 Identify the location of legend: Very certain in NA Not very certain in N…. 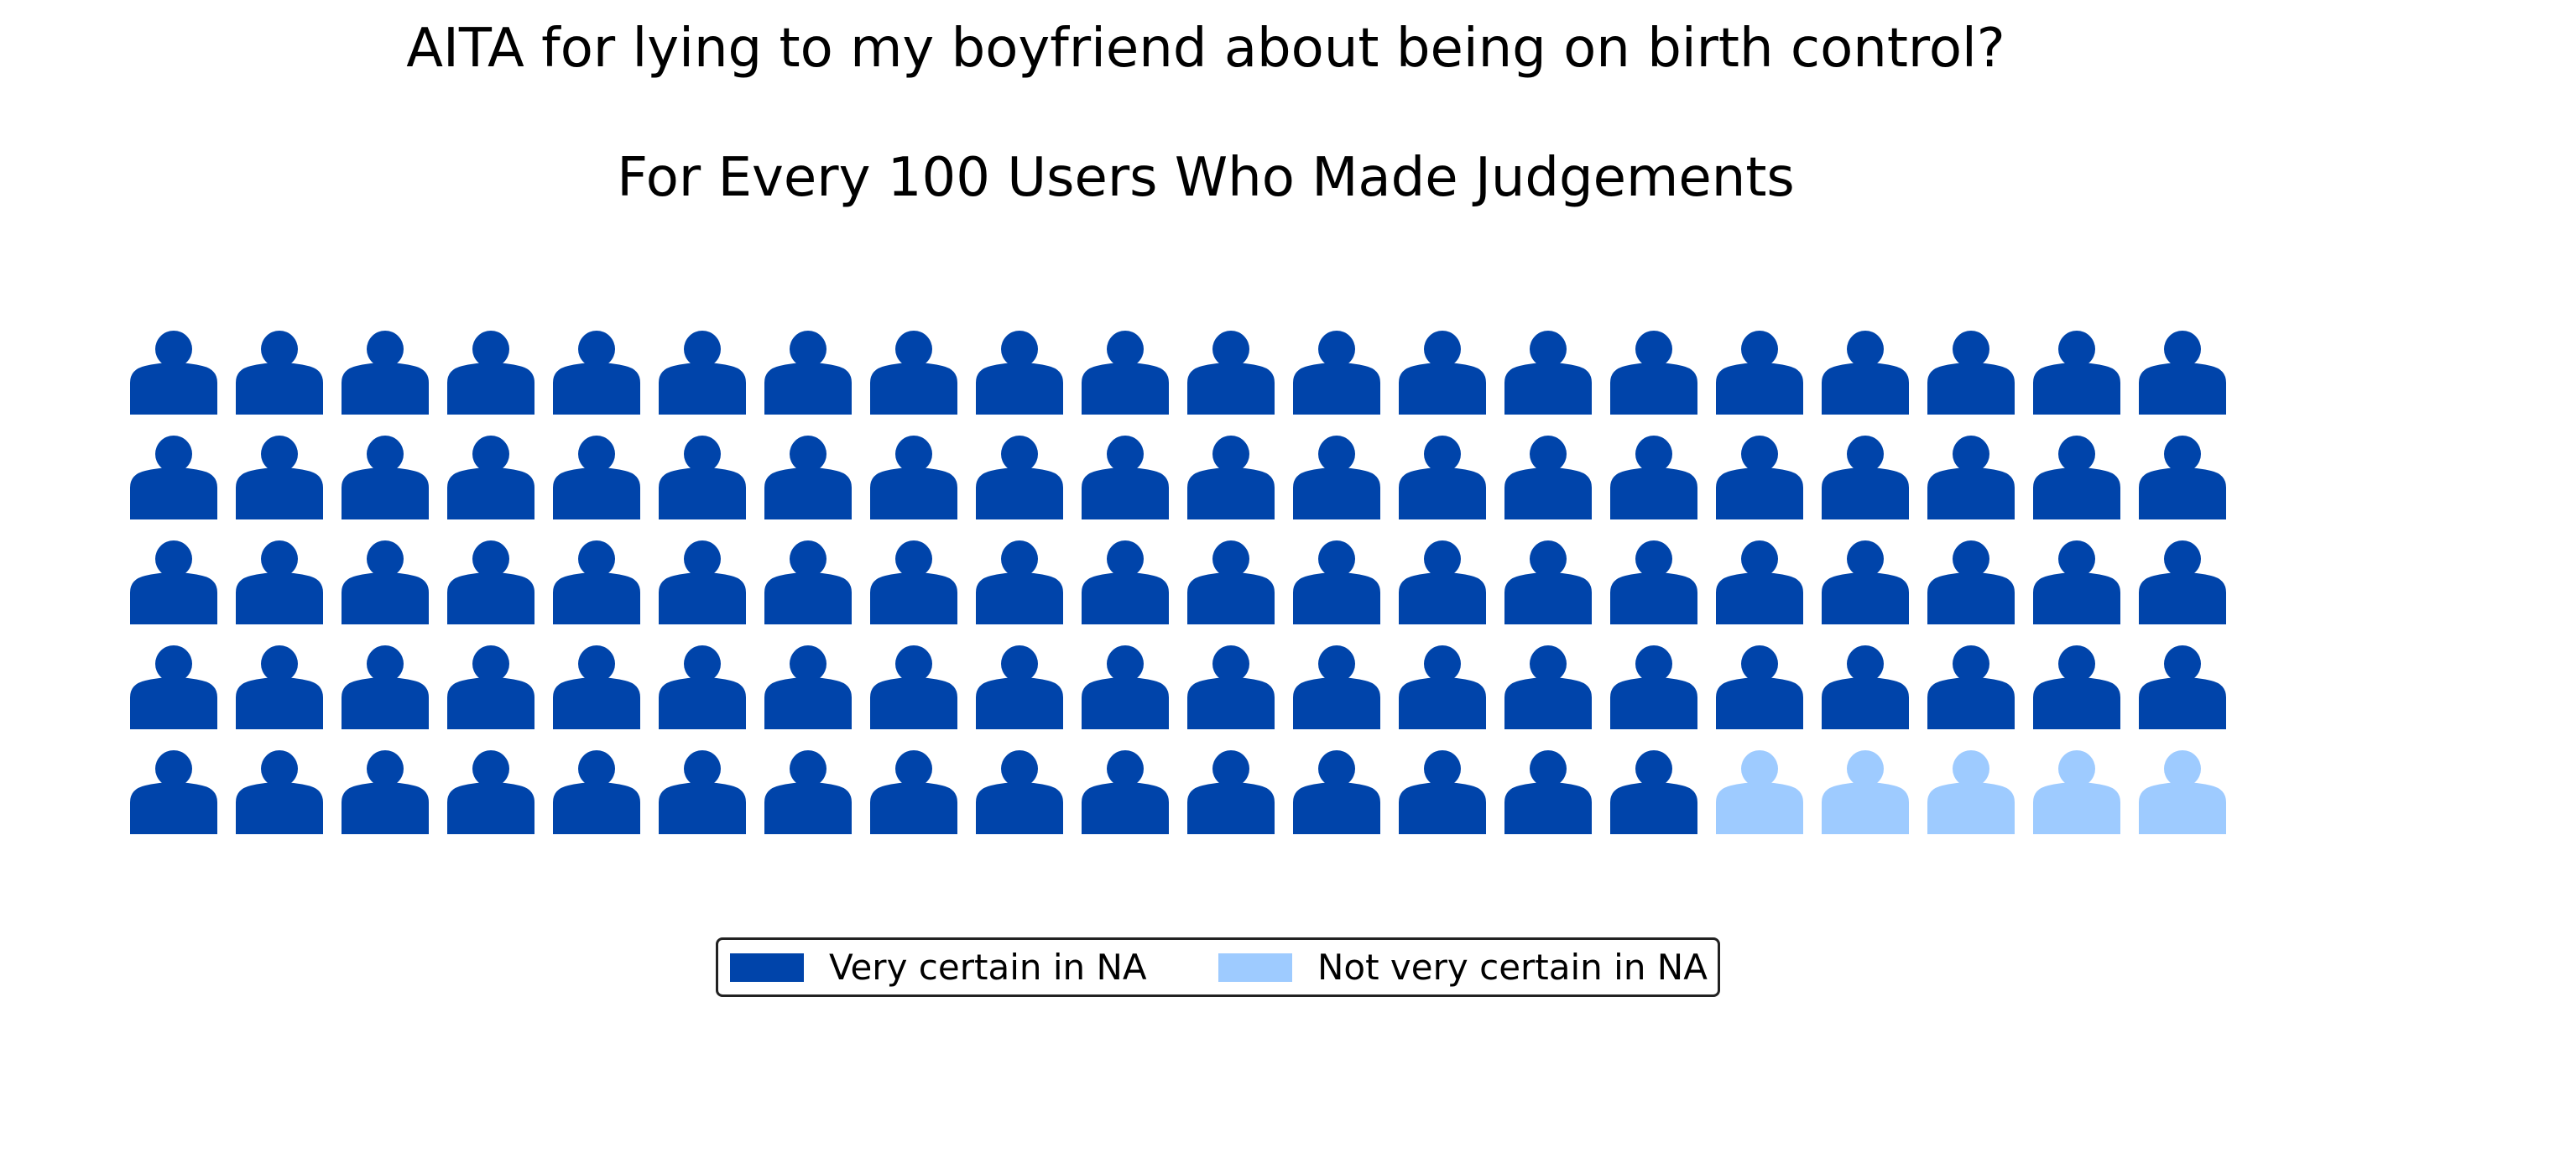
(1218, 967).